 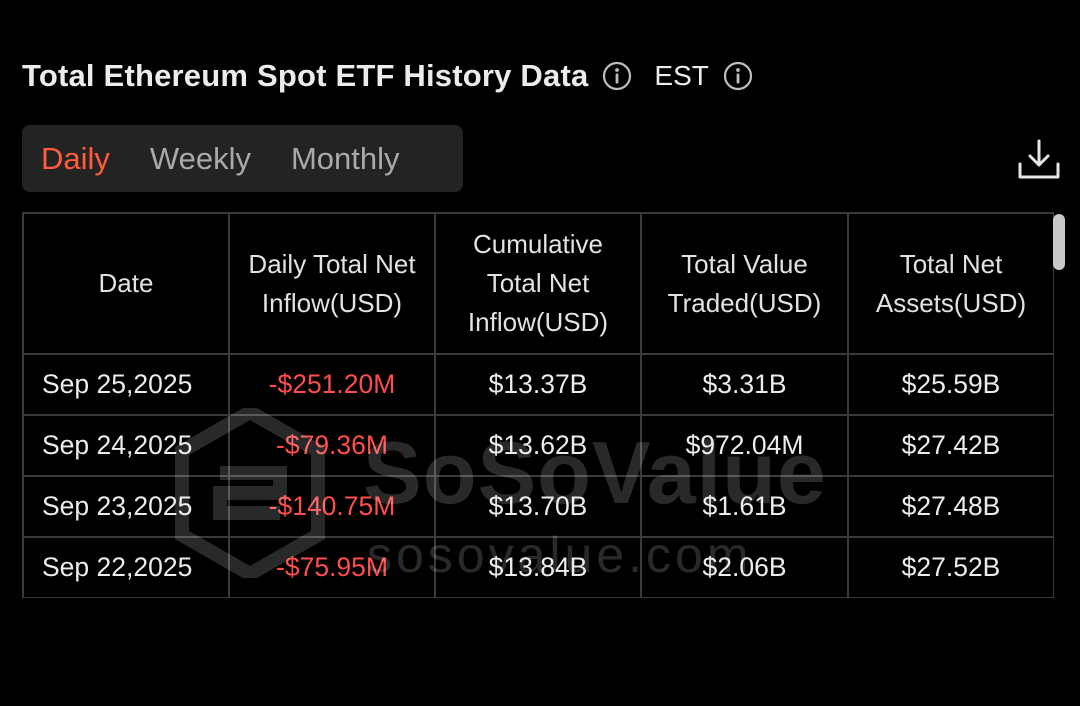 What do you see at coordinates (127, 385) in the screenshot?
I see `cell-date: Sep 25,2025` at bounding box center [127, 385].